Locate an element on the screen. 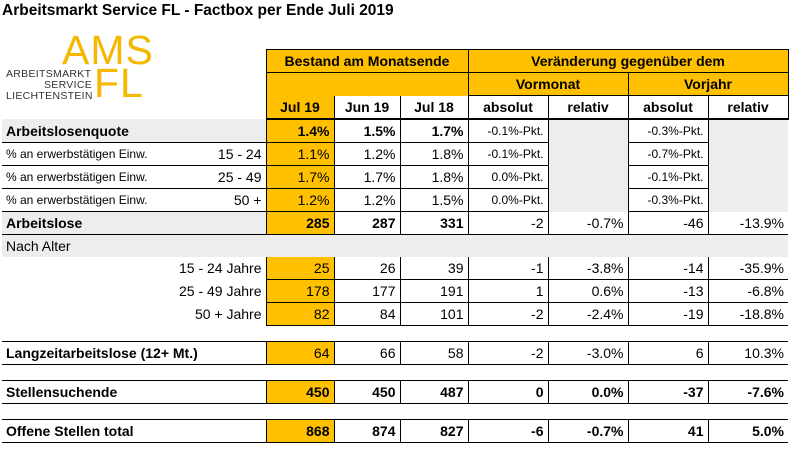  cell-q2549-jul19: 1.7% is located at coordinates (300, 177).